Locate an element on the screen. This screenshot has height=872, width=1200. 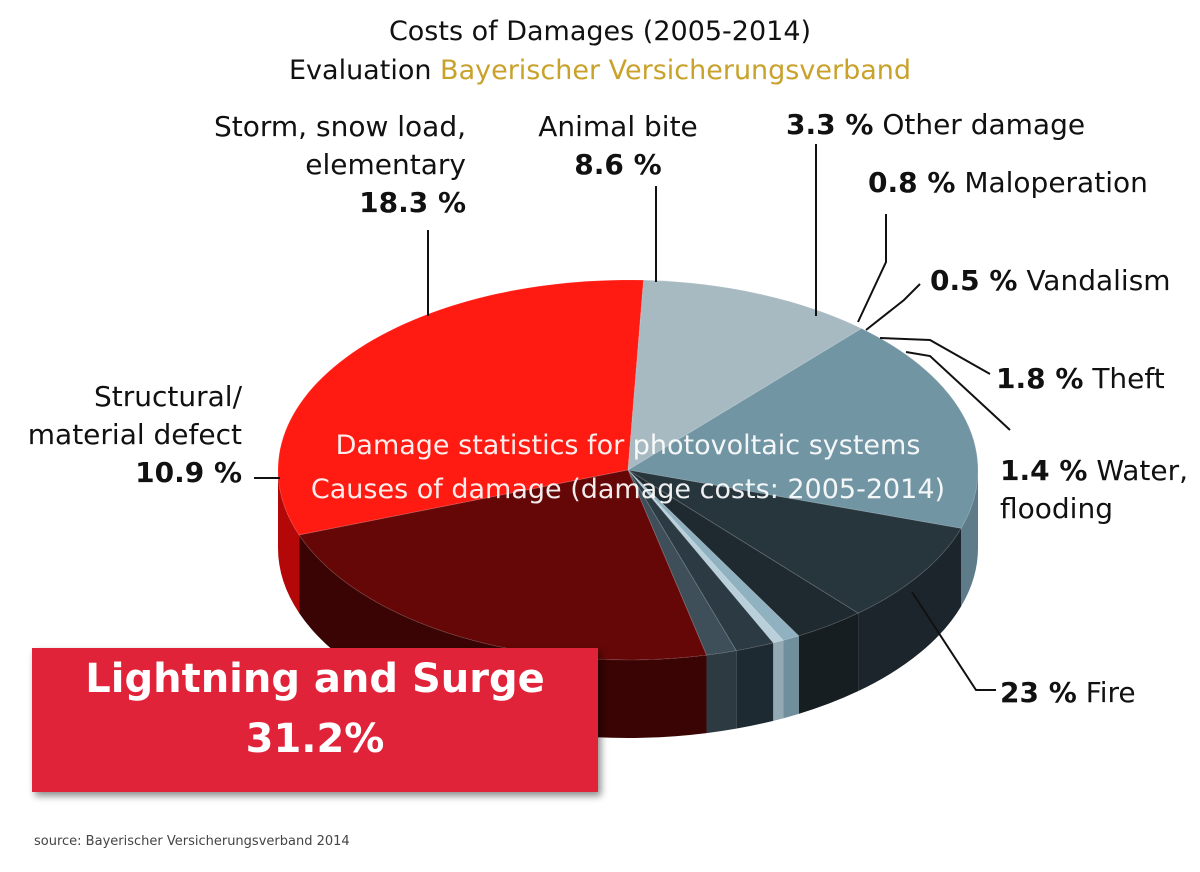
value-other-damage: 3.3 % is located at coordinates (830, 124).